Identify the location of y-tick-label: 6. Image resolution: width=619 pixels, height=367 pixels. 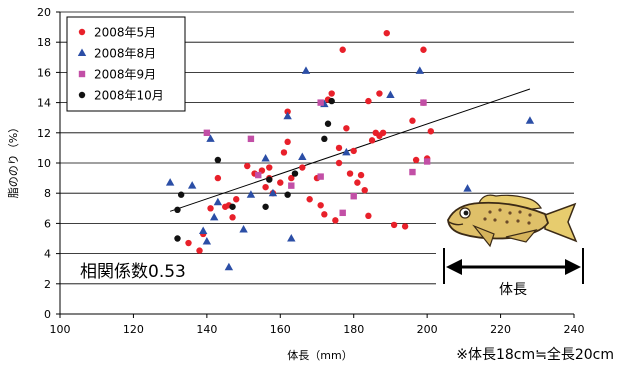
(47, 223).